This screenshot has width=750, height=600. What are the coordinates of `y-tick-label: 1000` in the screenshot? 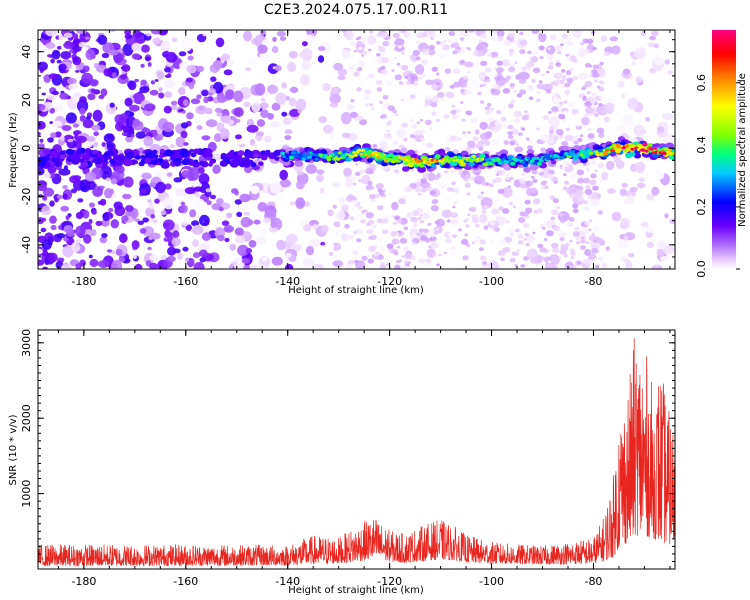 It's located at (26, 494).